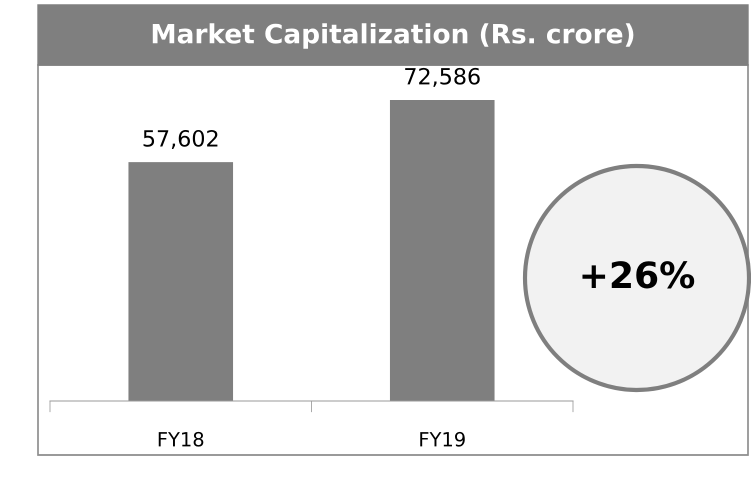 Image resolution: width=751 pixels, height=479 pixels. What do you see at coordinates (442, 77) in the screenshot?
I see `data-label: 72,586` at bounding box center [442, 77].